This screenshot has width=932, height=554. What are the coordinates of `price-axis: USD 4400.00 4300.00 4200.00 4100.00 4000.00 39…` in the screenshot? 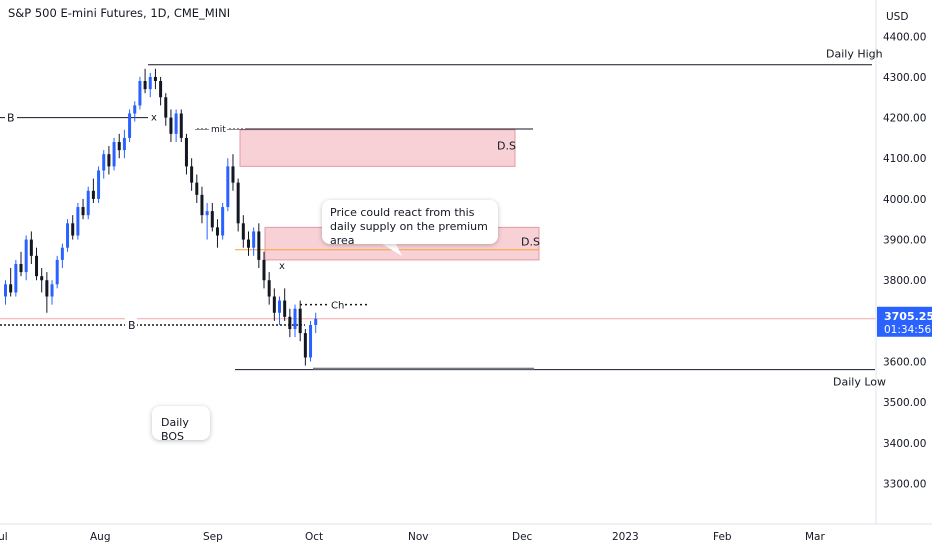 It's located at (903, 262).